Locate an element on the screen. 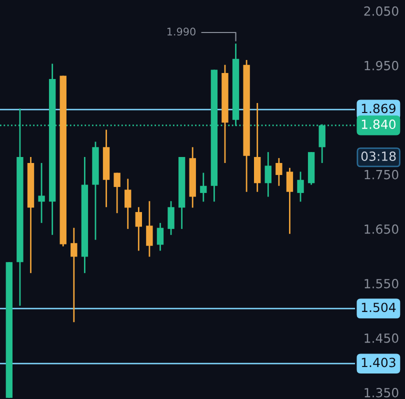  ref-line-label: 1.403 is located at coordinates (379, 363).